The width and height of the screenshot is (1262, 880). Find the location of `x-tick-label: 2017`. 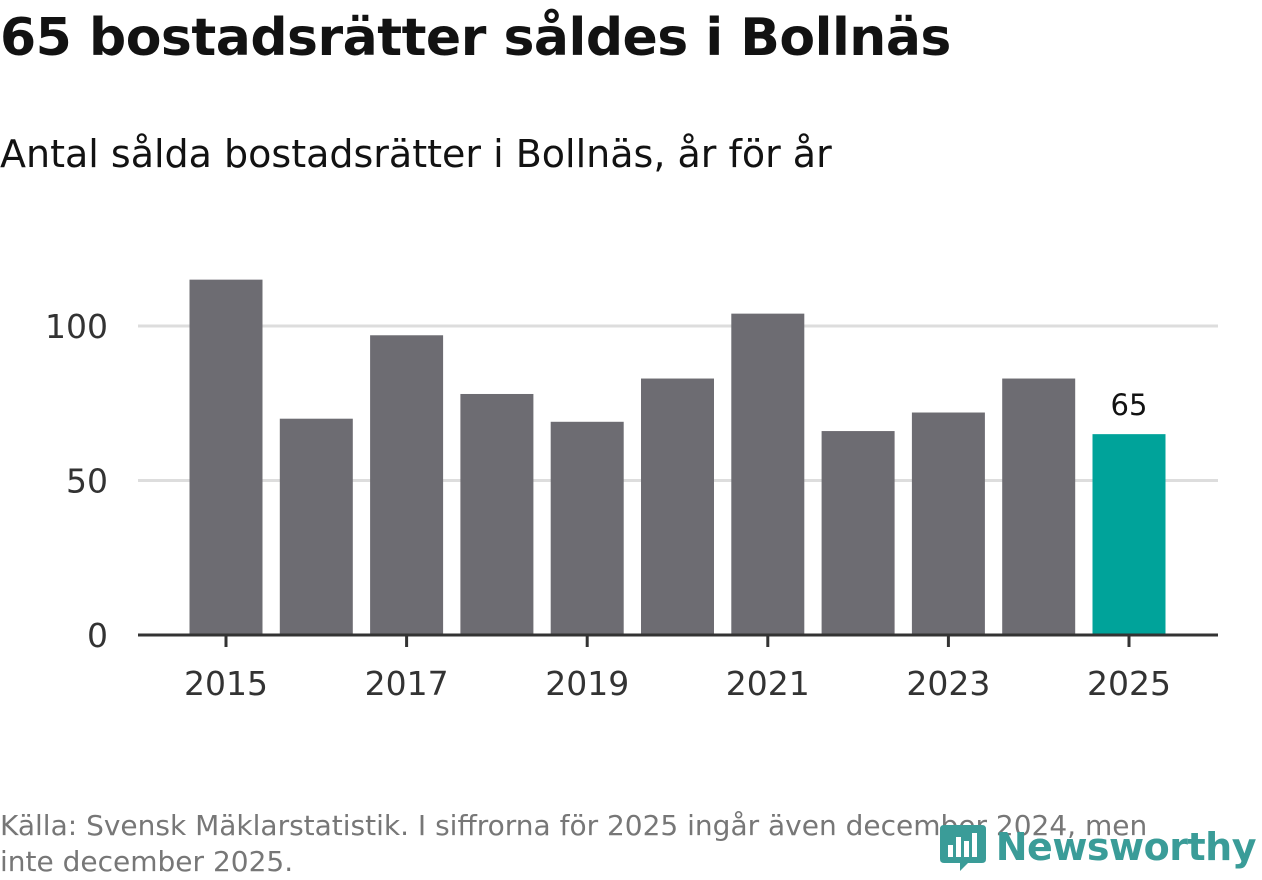

x-tick-label: 2017 is located at coordinates (407, 683).